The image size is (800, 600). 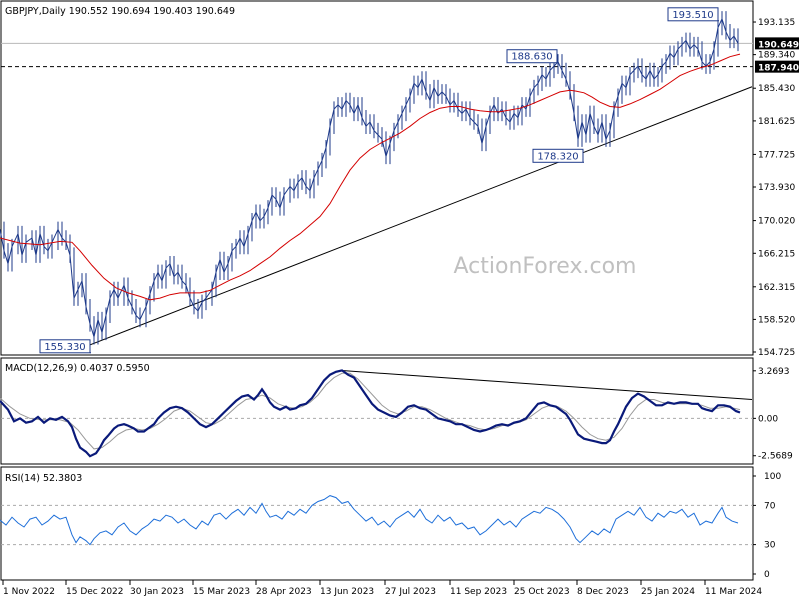 What do you see at coordinates (29, 592) in the screenshot?
I see `x-tick-label: 1 Nov 2022` at bounding box center [29, 592].